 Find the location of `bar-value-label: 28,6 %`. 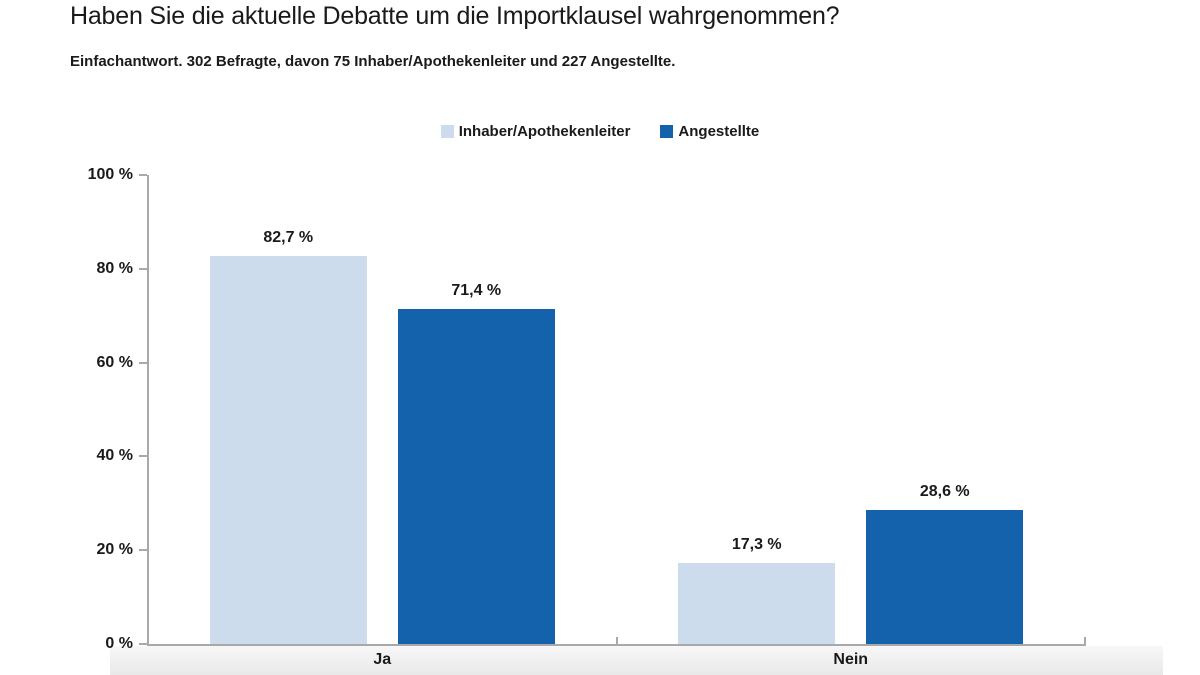

bar-value-label: 28,6 % is located at coordinates (944, 491).